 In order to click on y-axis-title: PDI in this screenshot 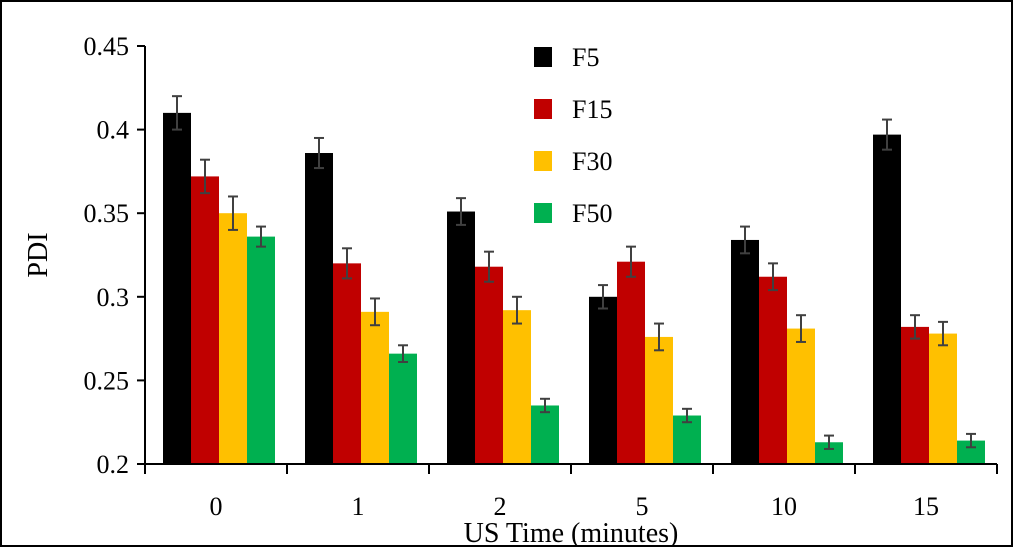, I will do `click(38, 254)`.